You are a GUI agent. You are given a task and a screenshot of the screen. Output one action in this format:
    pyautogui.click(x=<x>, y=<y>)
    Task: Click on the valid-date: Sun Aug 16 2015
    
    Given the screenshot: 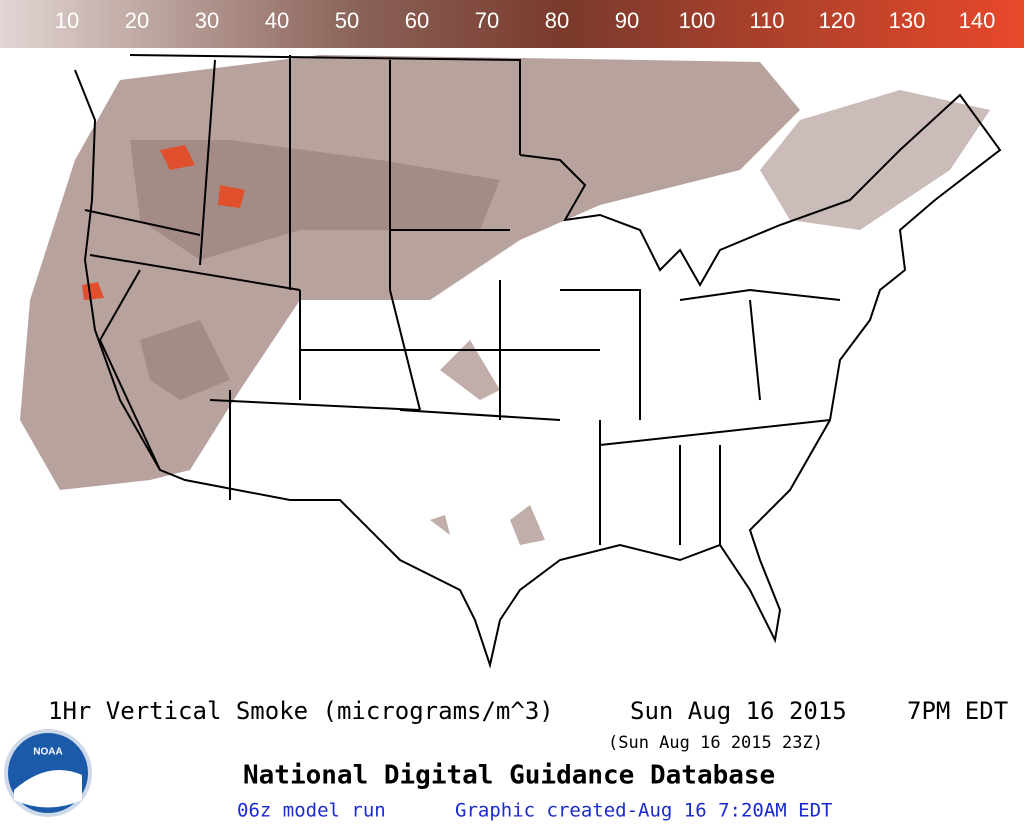 What is the action you would take?
    pyautogui.click(x=738, y=711)
    